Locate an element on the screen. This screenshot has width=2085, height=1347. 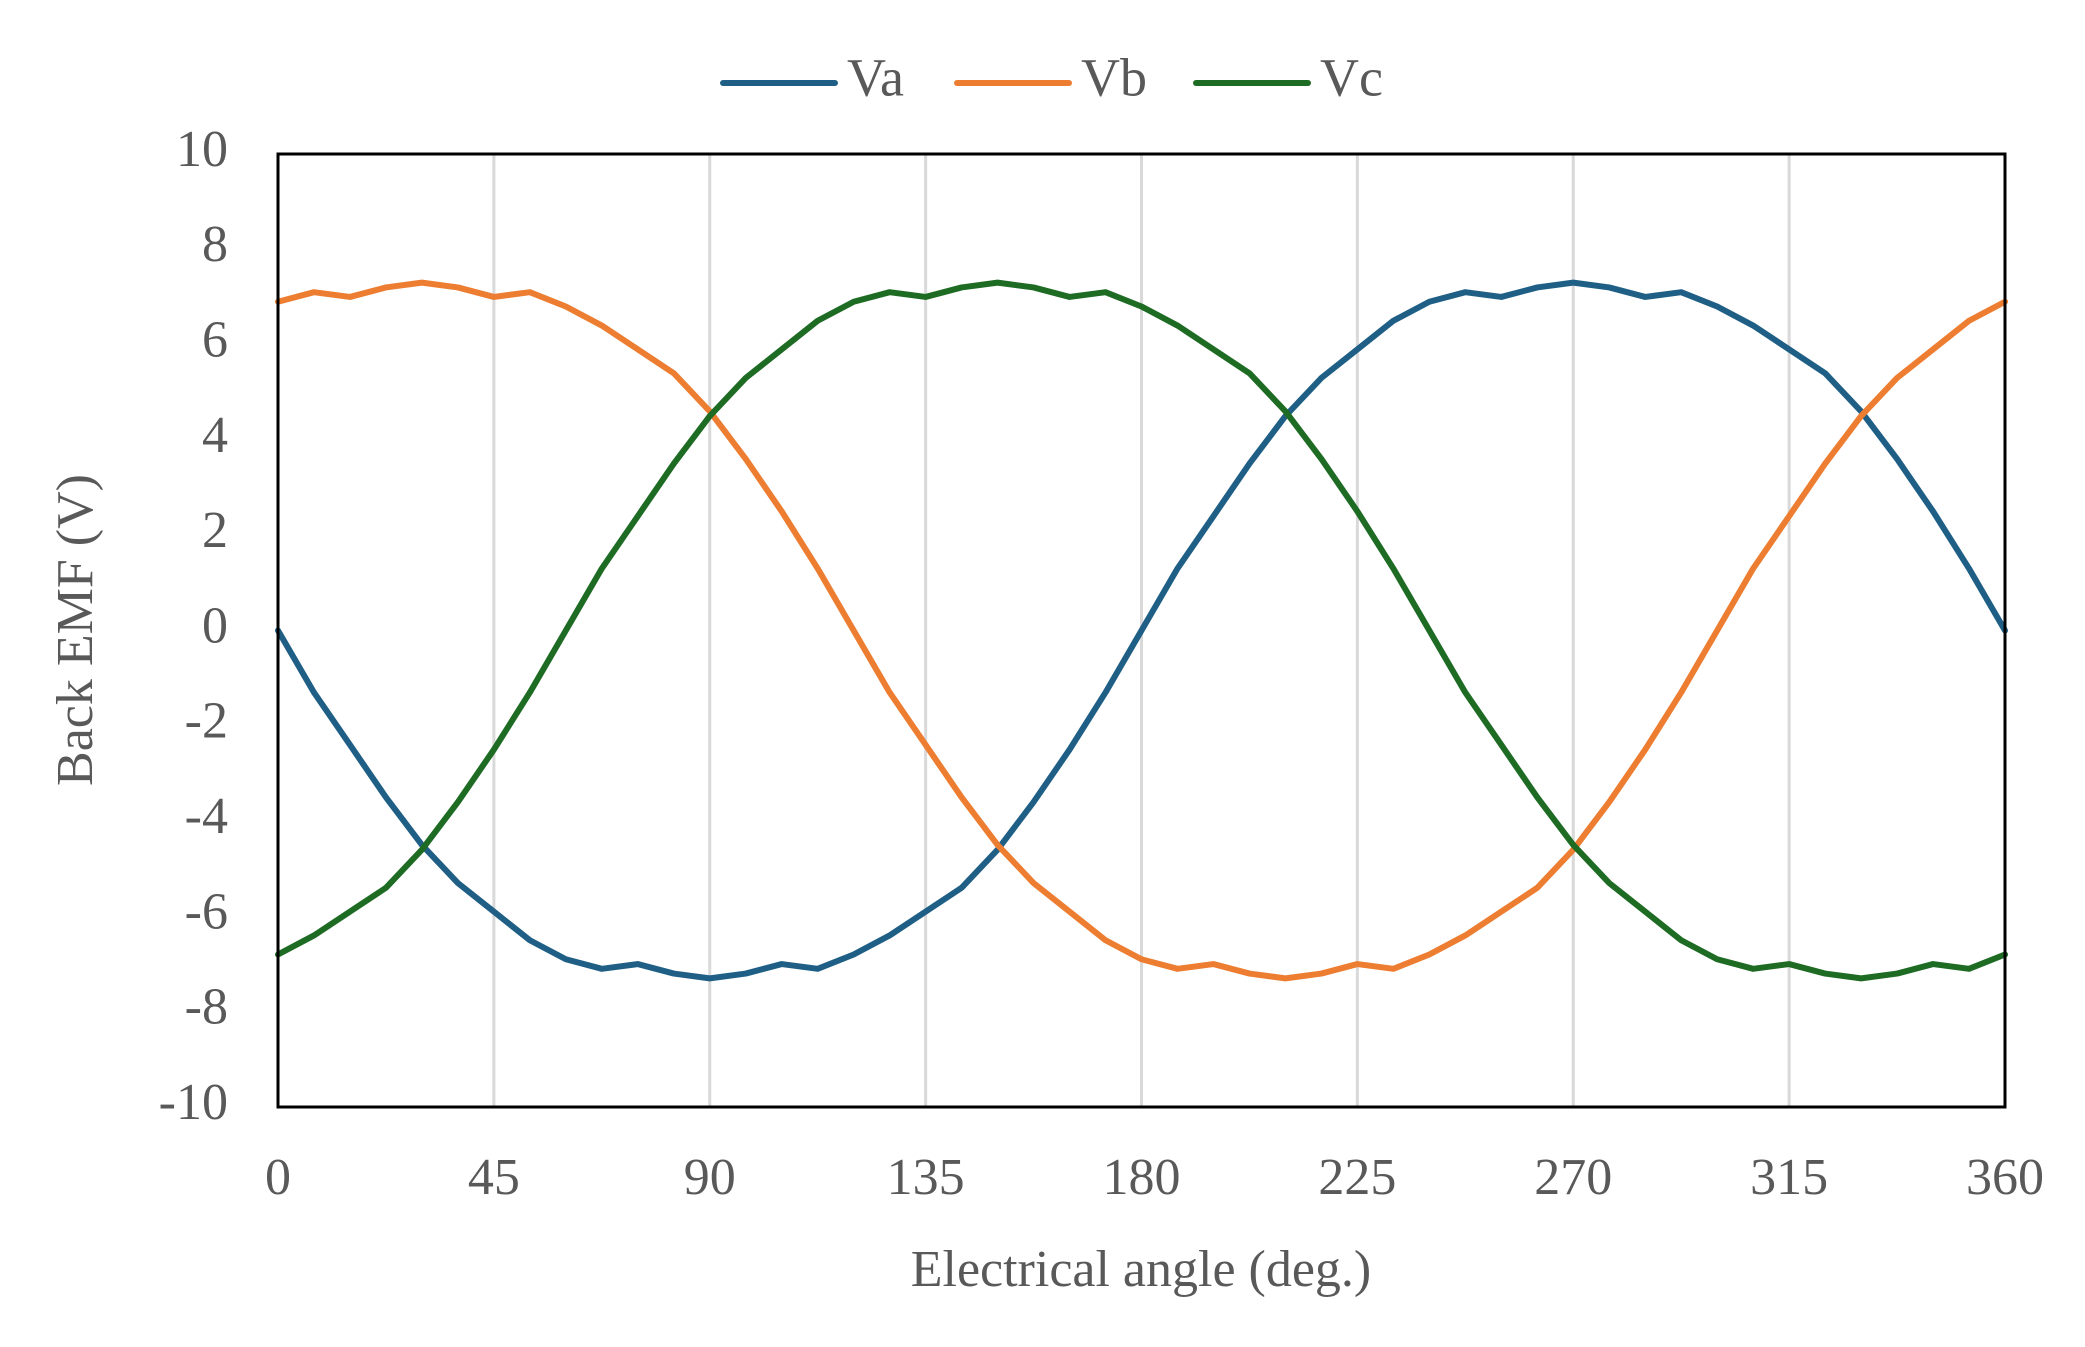
legend-label: Vc is located at coordinates (1351, 77).